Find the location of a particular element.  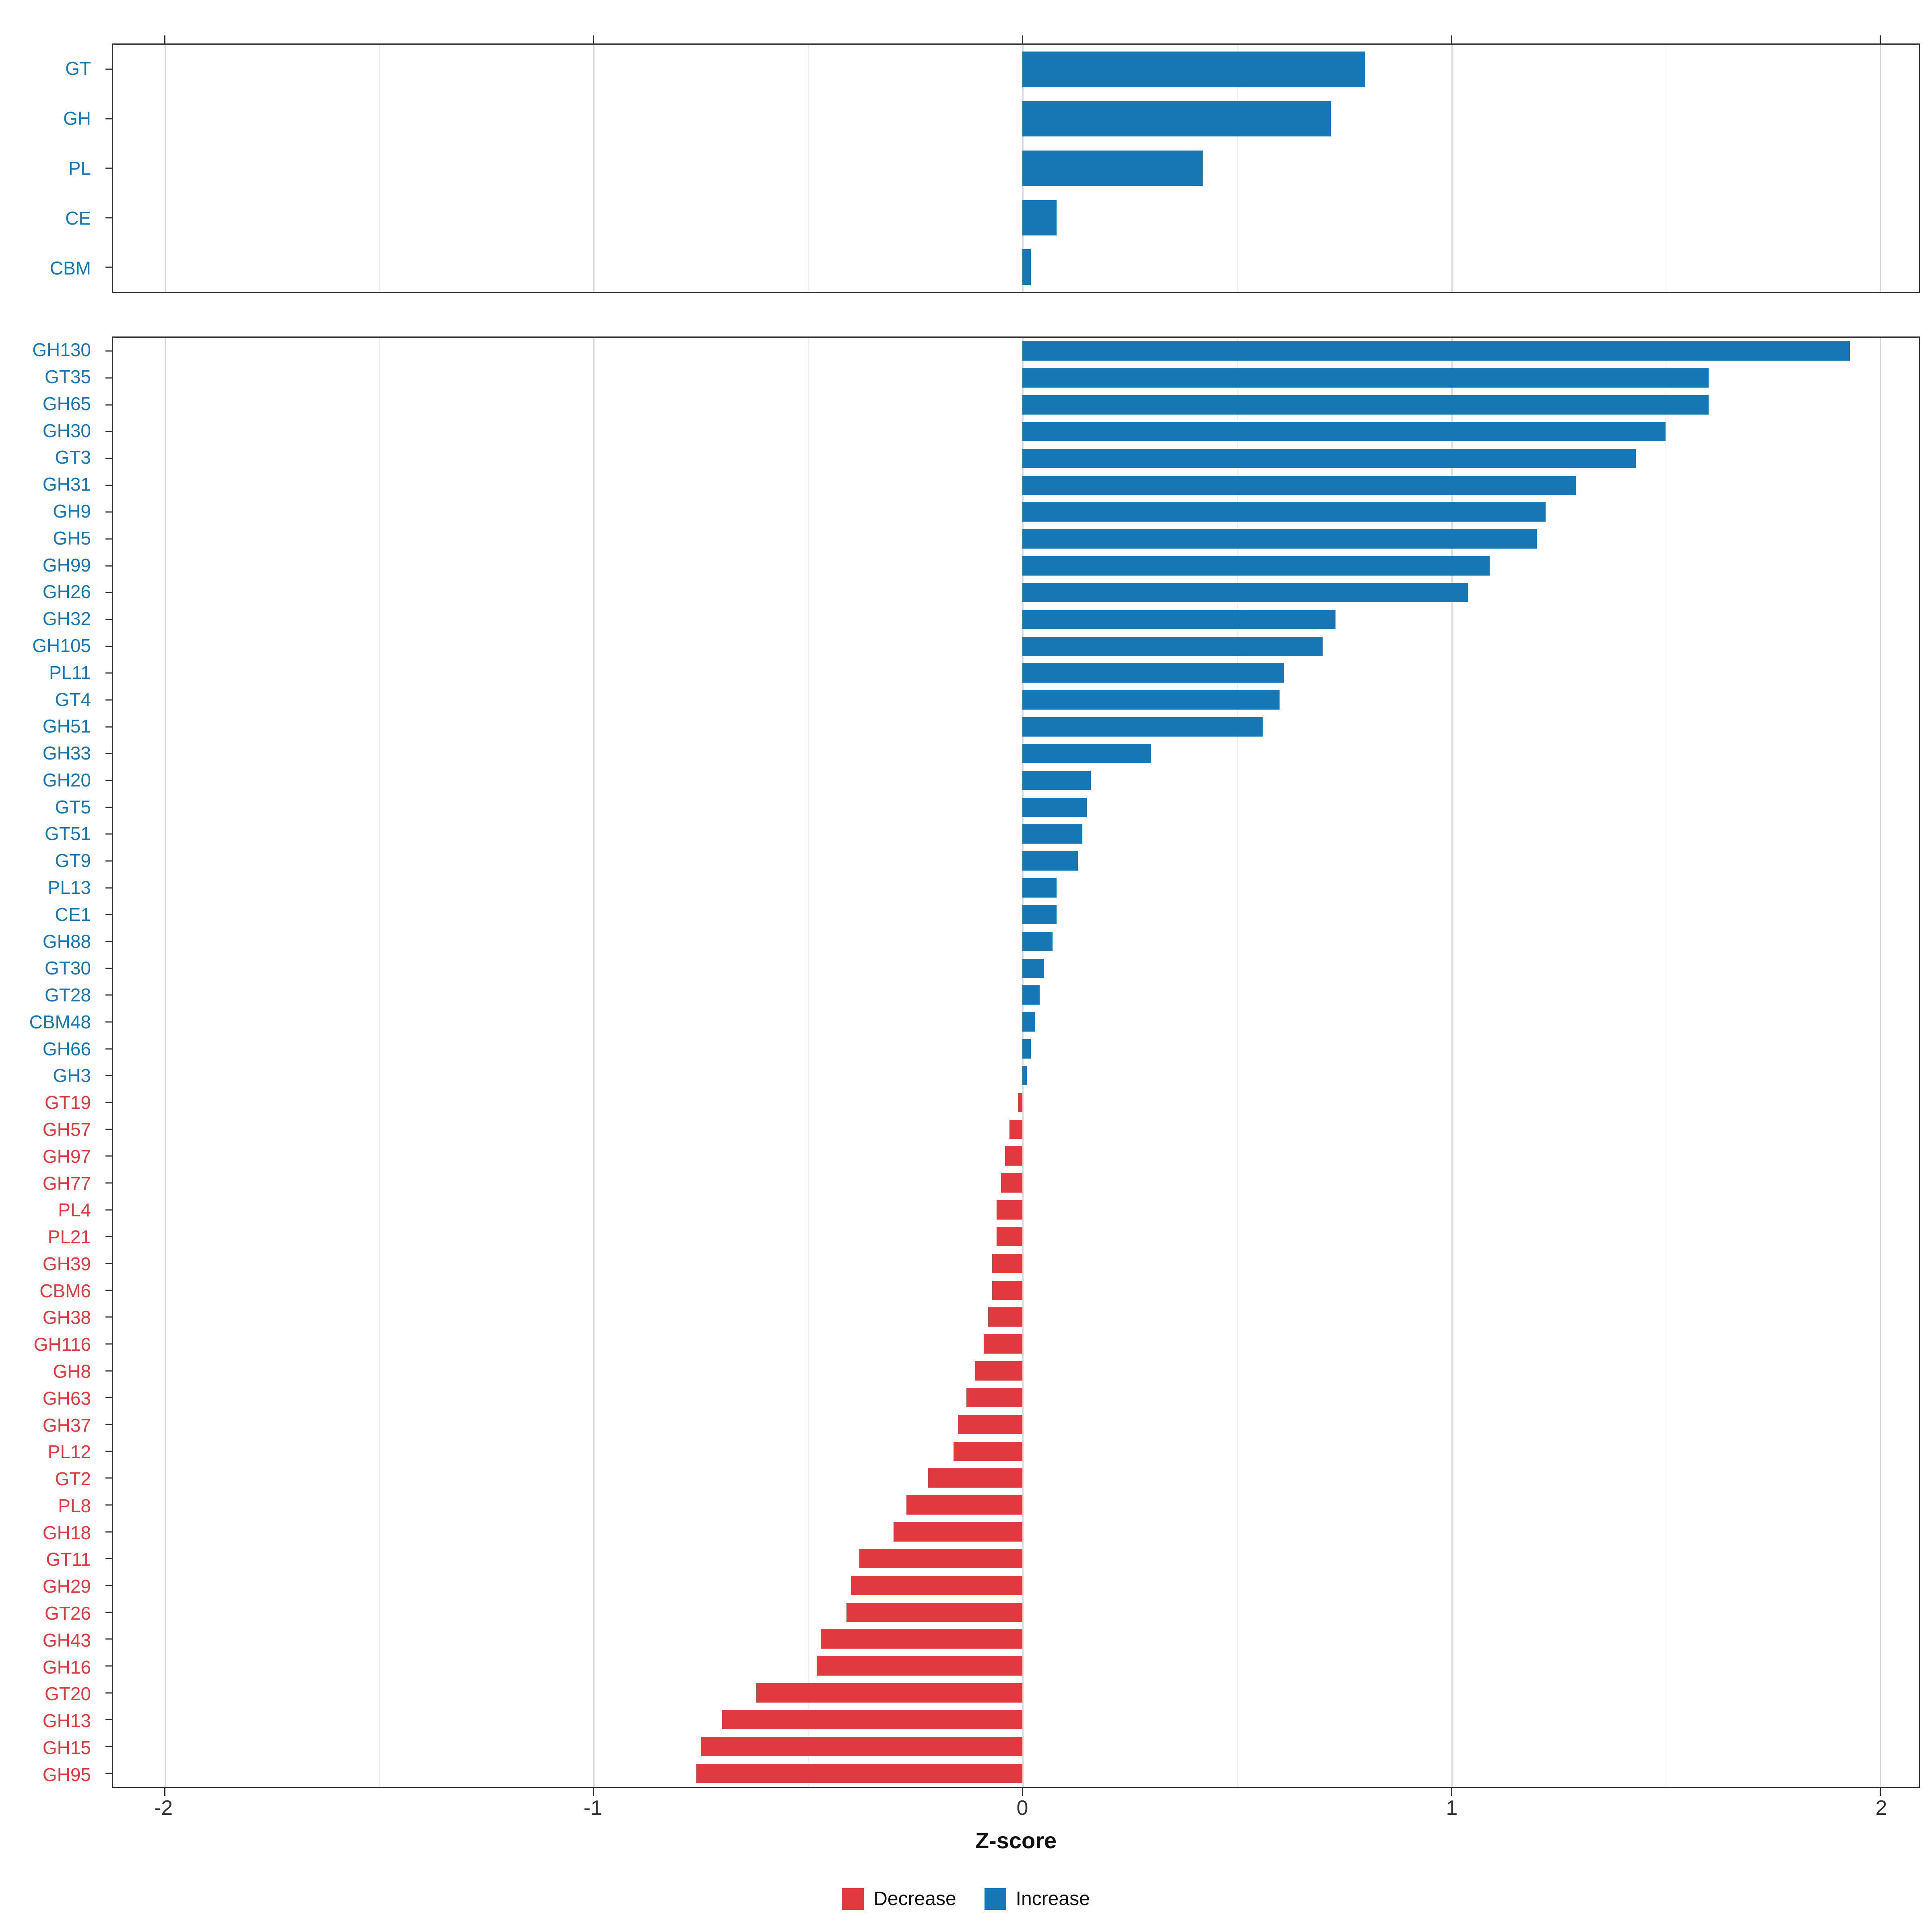

x-tick-label-2: 2 is located at coordinates (1881, 1808).